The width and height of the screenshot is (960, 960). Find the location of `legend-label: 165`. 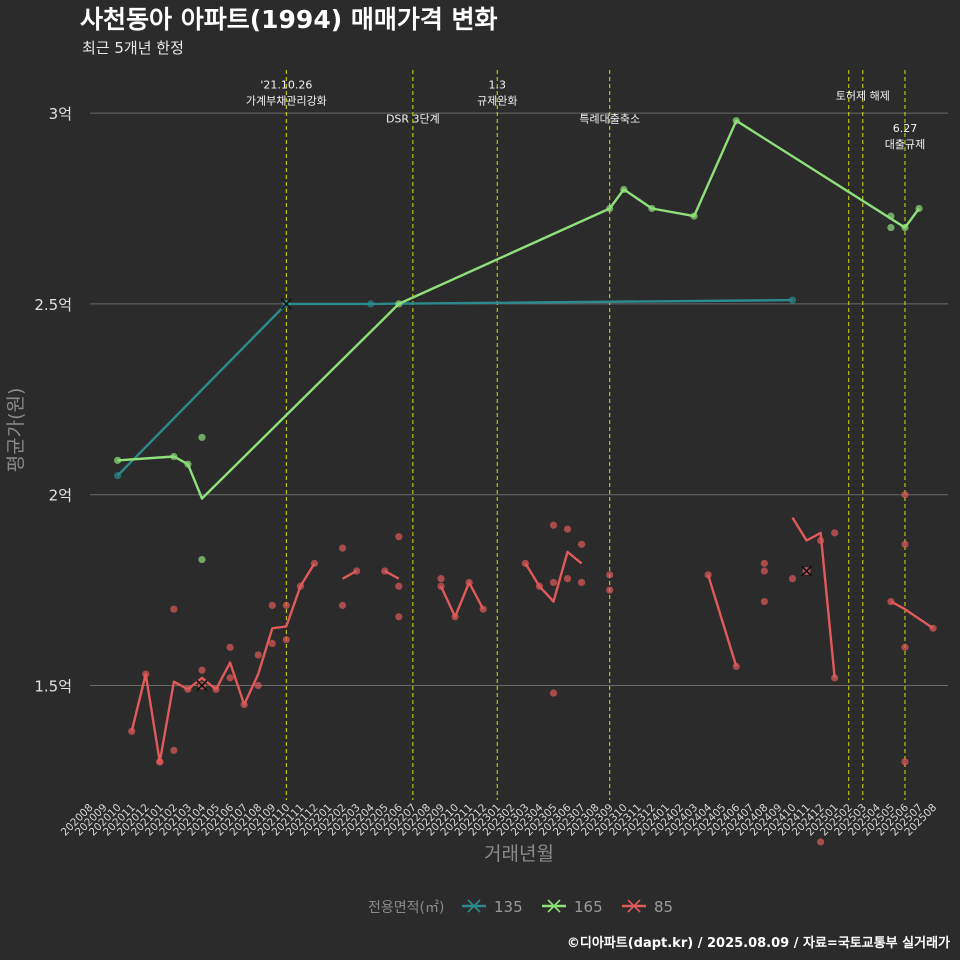

legend-label: 165 is located at coordinates (588, 907).